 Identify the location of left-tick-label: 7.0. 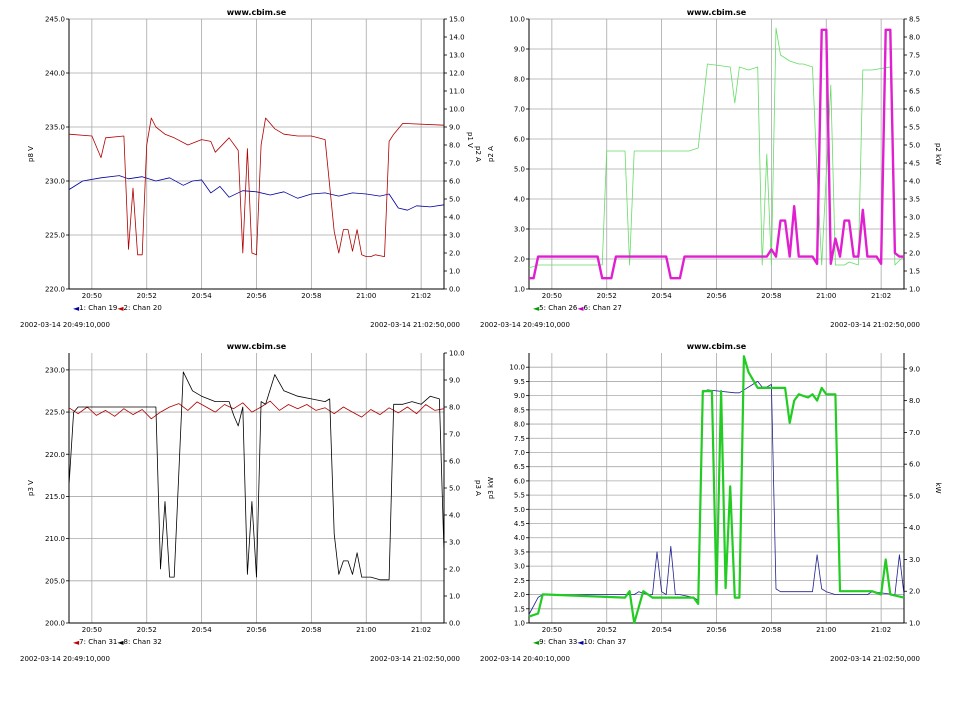
(519, 453).